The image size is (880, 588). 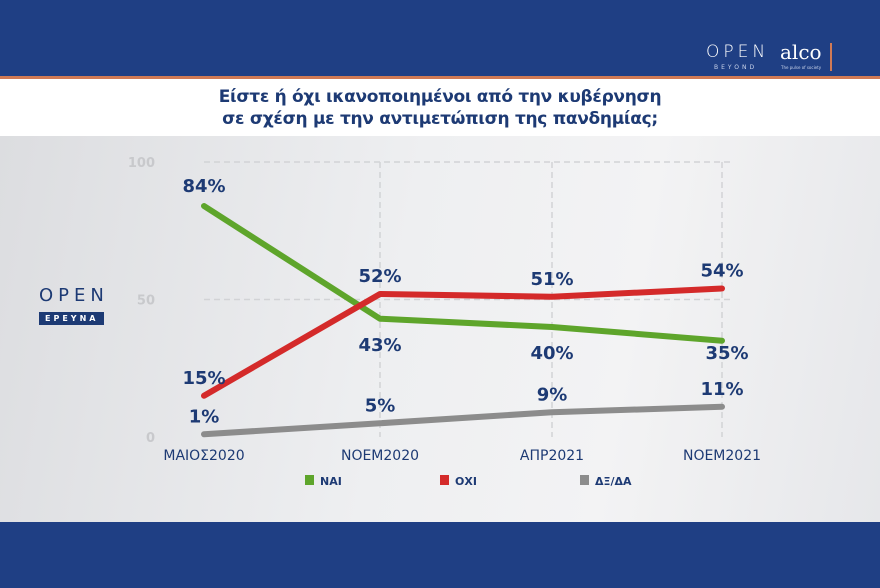 What do you see at coordinates (463, 342) in the screenshot?
I see `series-line-oxi` at bounding box center [463, 342].